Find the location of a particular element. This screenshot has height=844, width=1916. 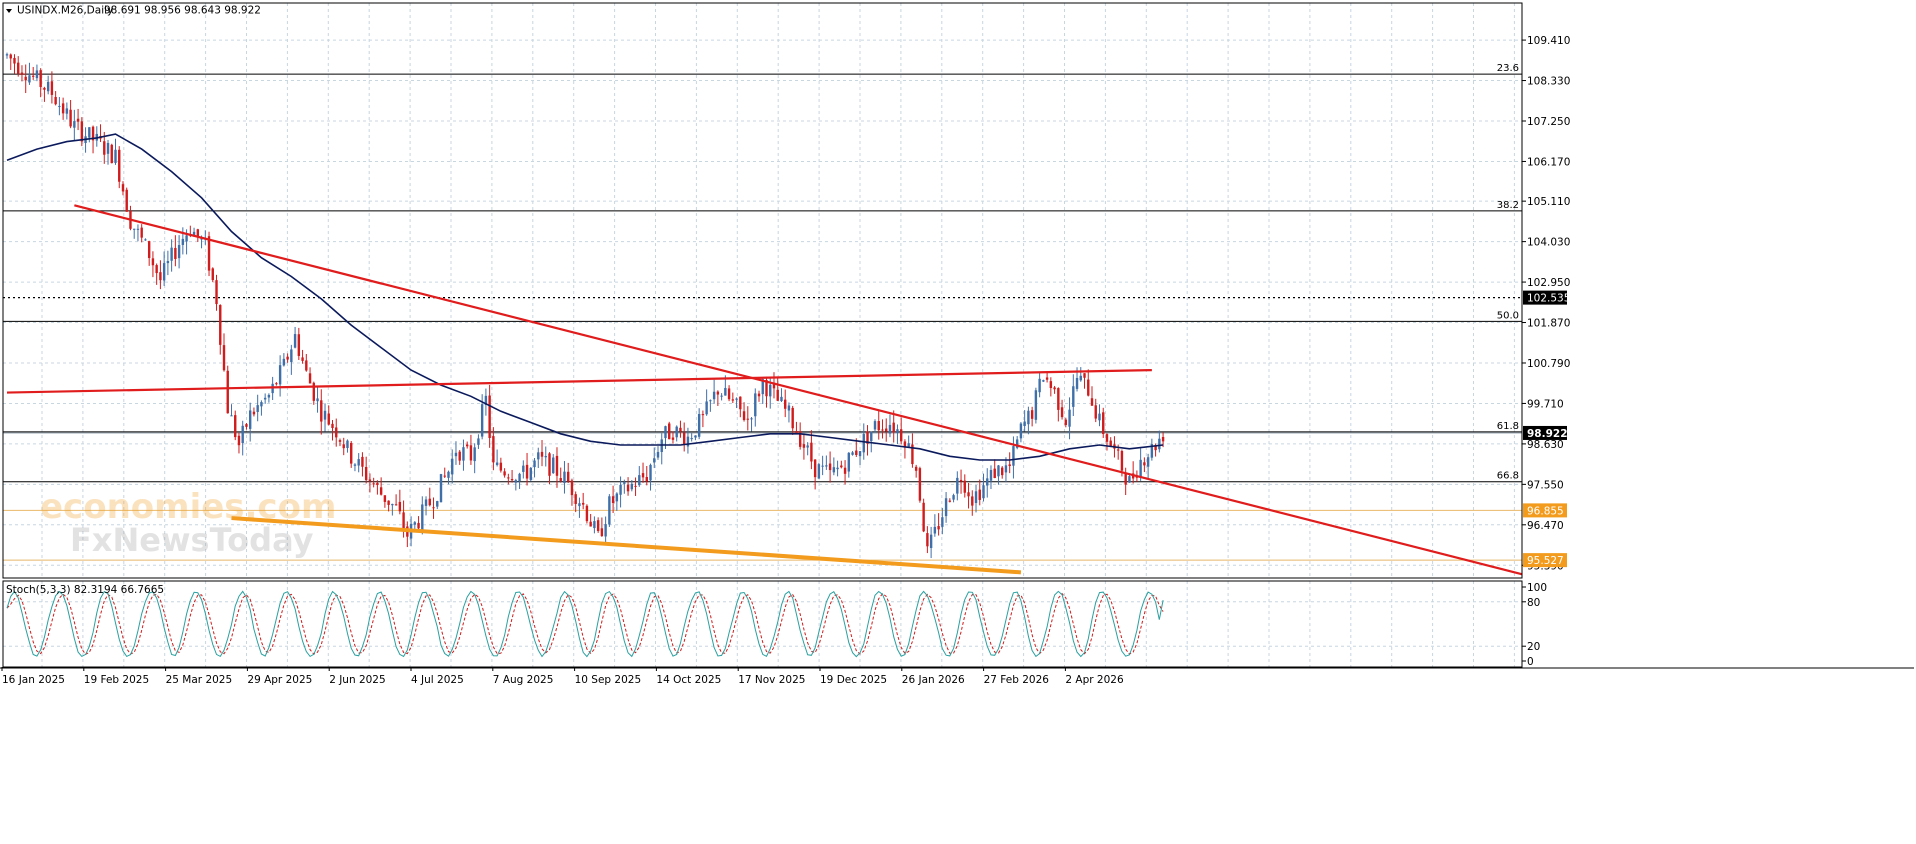

price-tick-label: 98.630 is located at coordinates (1545, 445).